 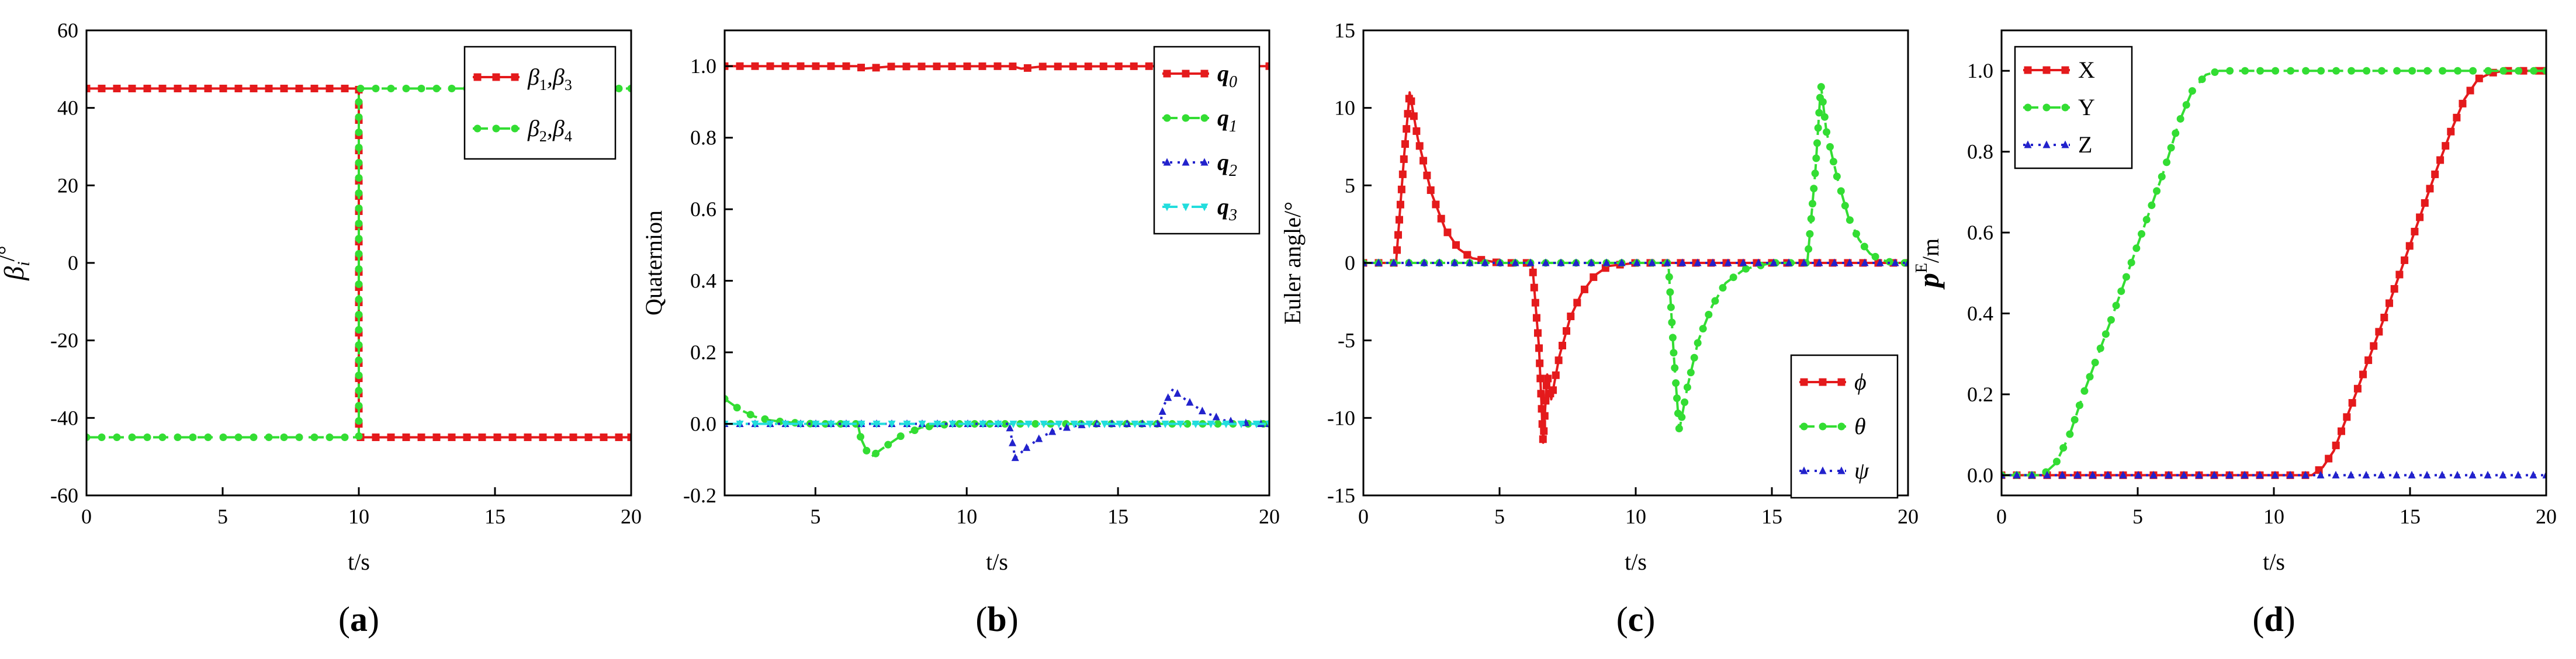 I want to click on legend-marker-ψ, so click(x=1804, y=470).